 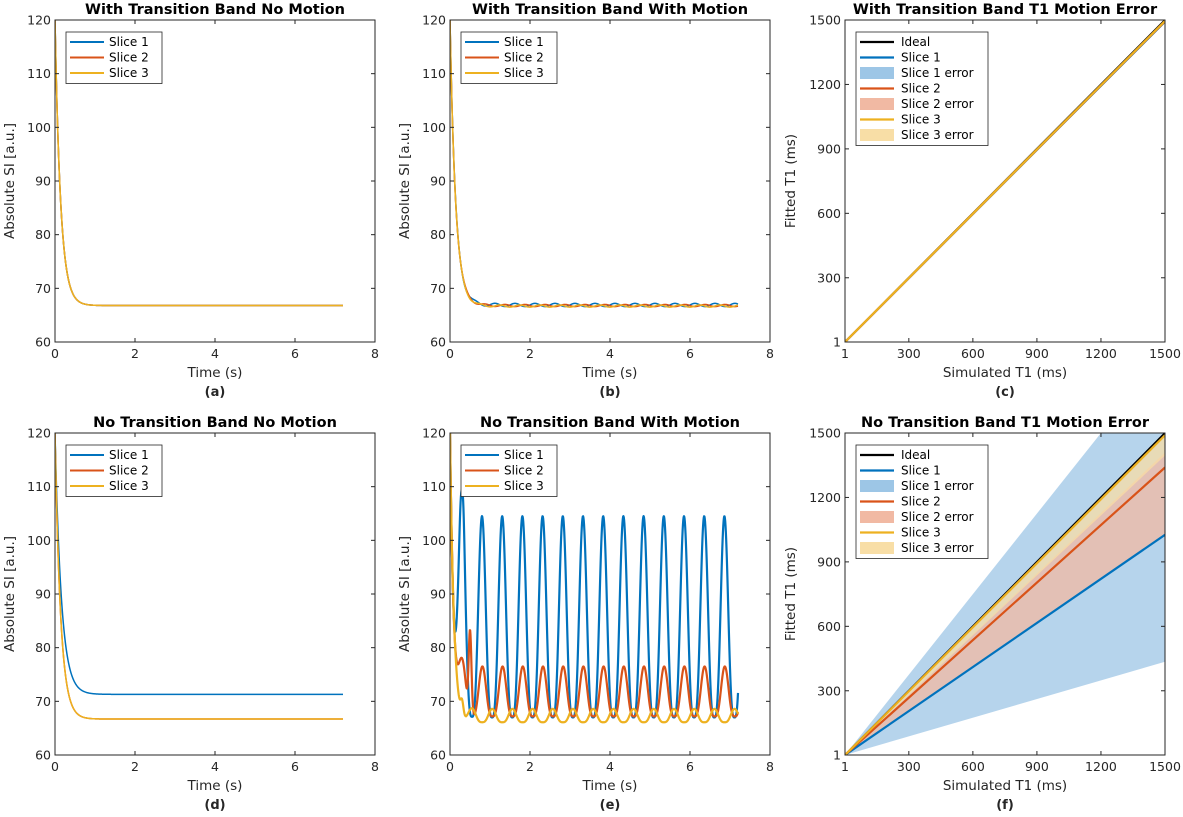 What do you see at coordinates (610, 805) in the screenshot?
I see `panel-label: (e)` at bounding box center [610, 805].